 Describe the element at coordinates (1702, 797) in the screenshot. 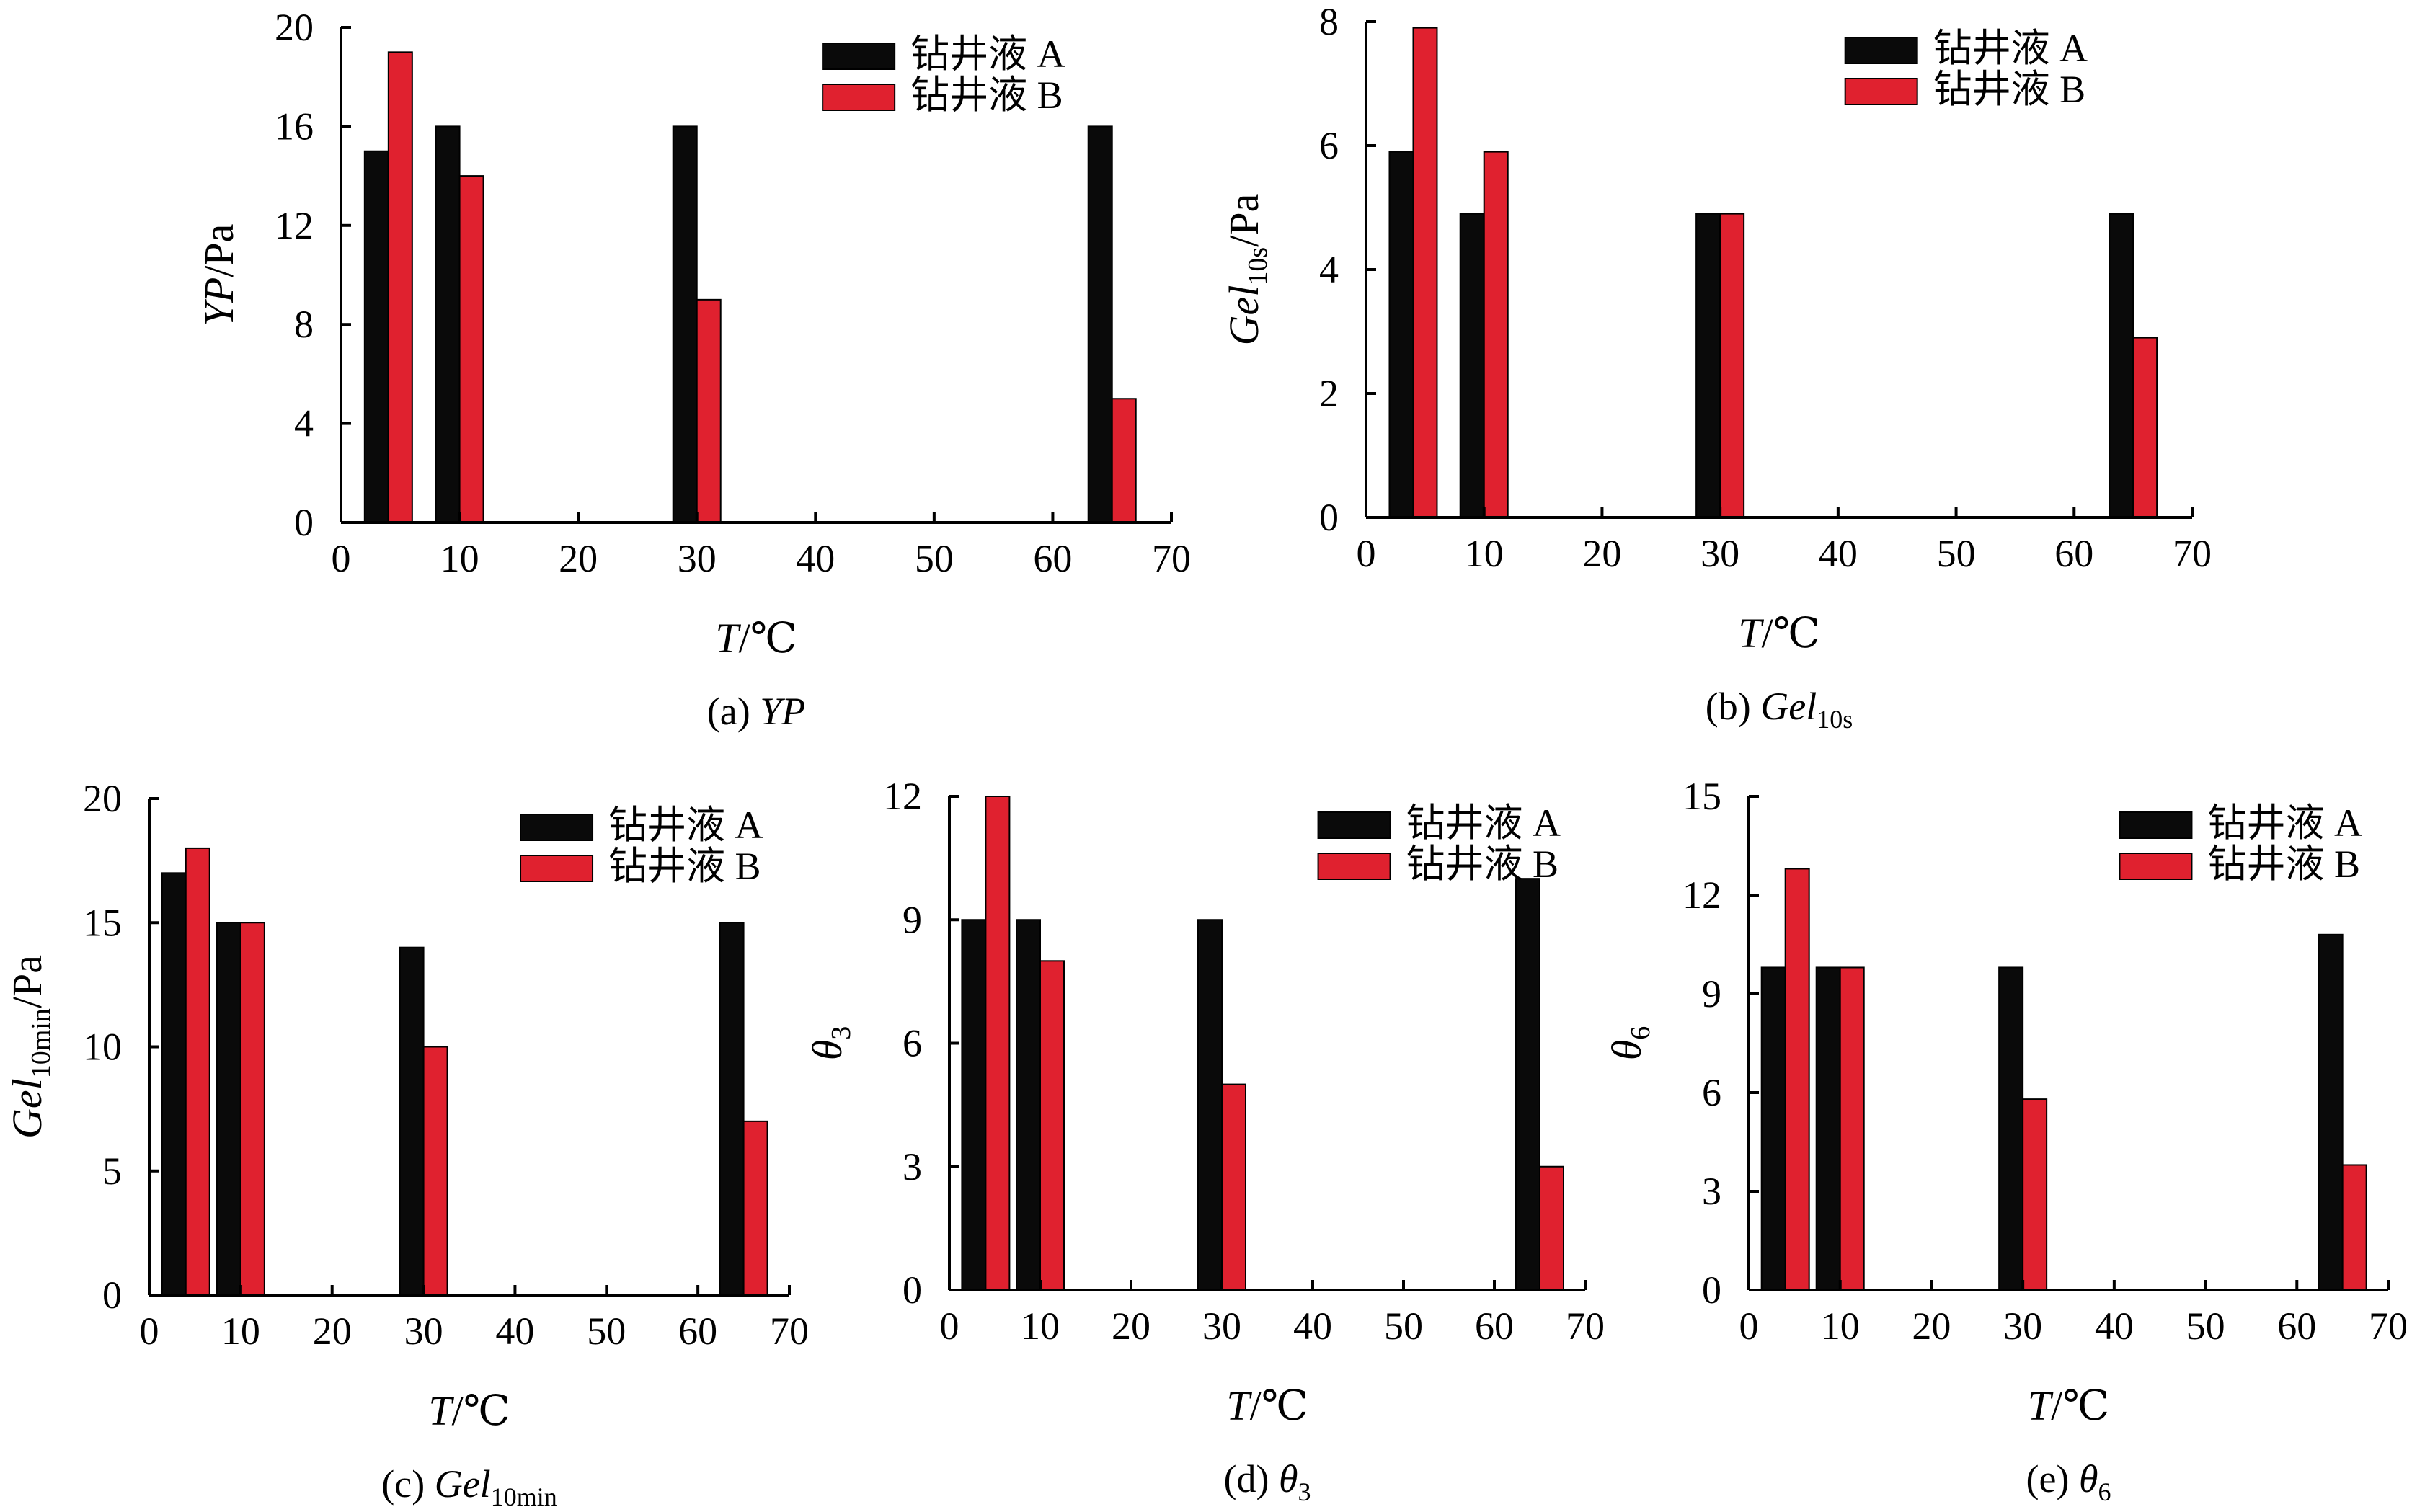

I see `y-tick-label: 15` at that location.